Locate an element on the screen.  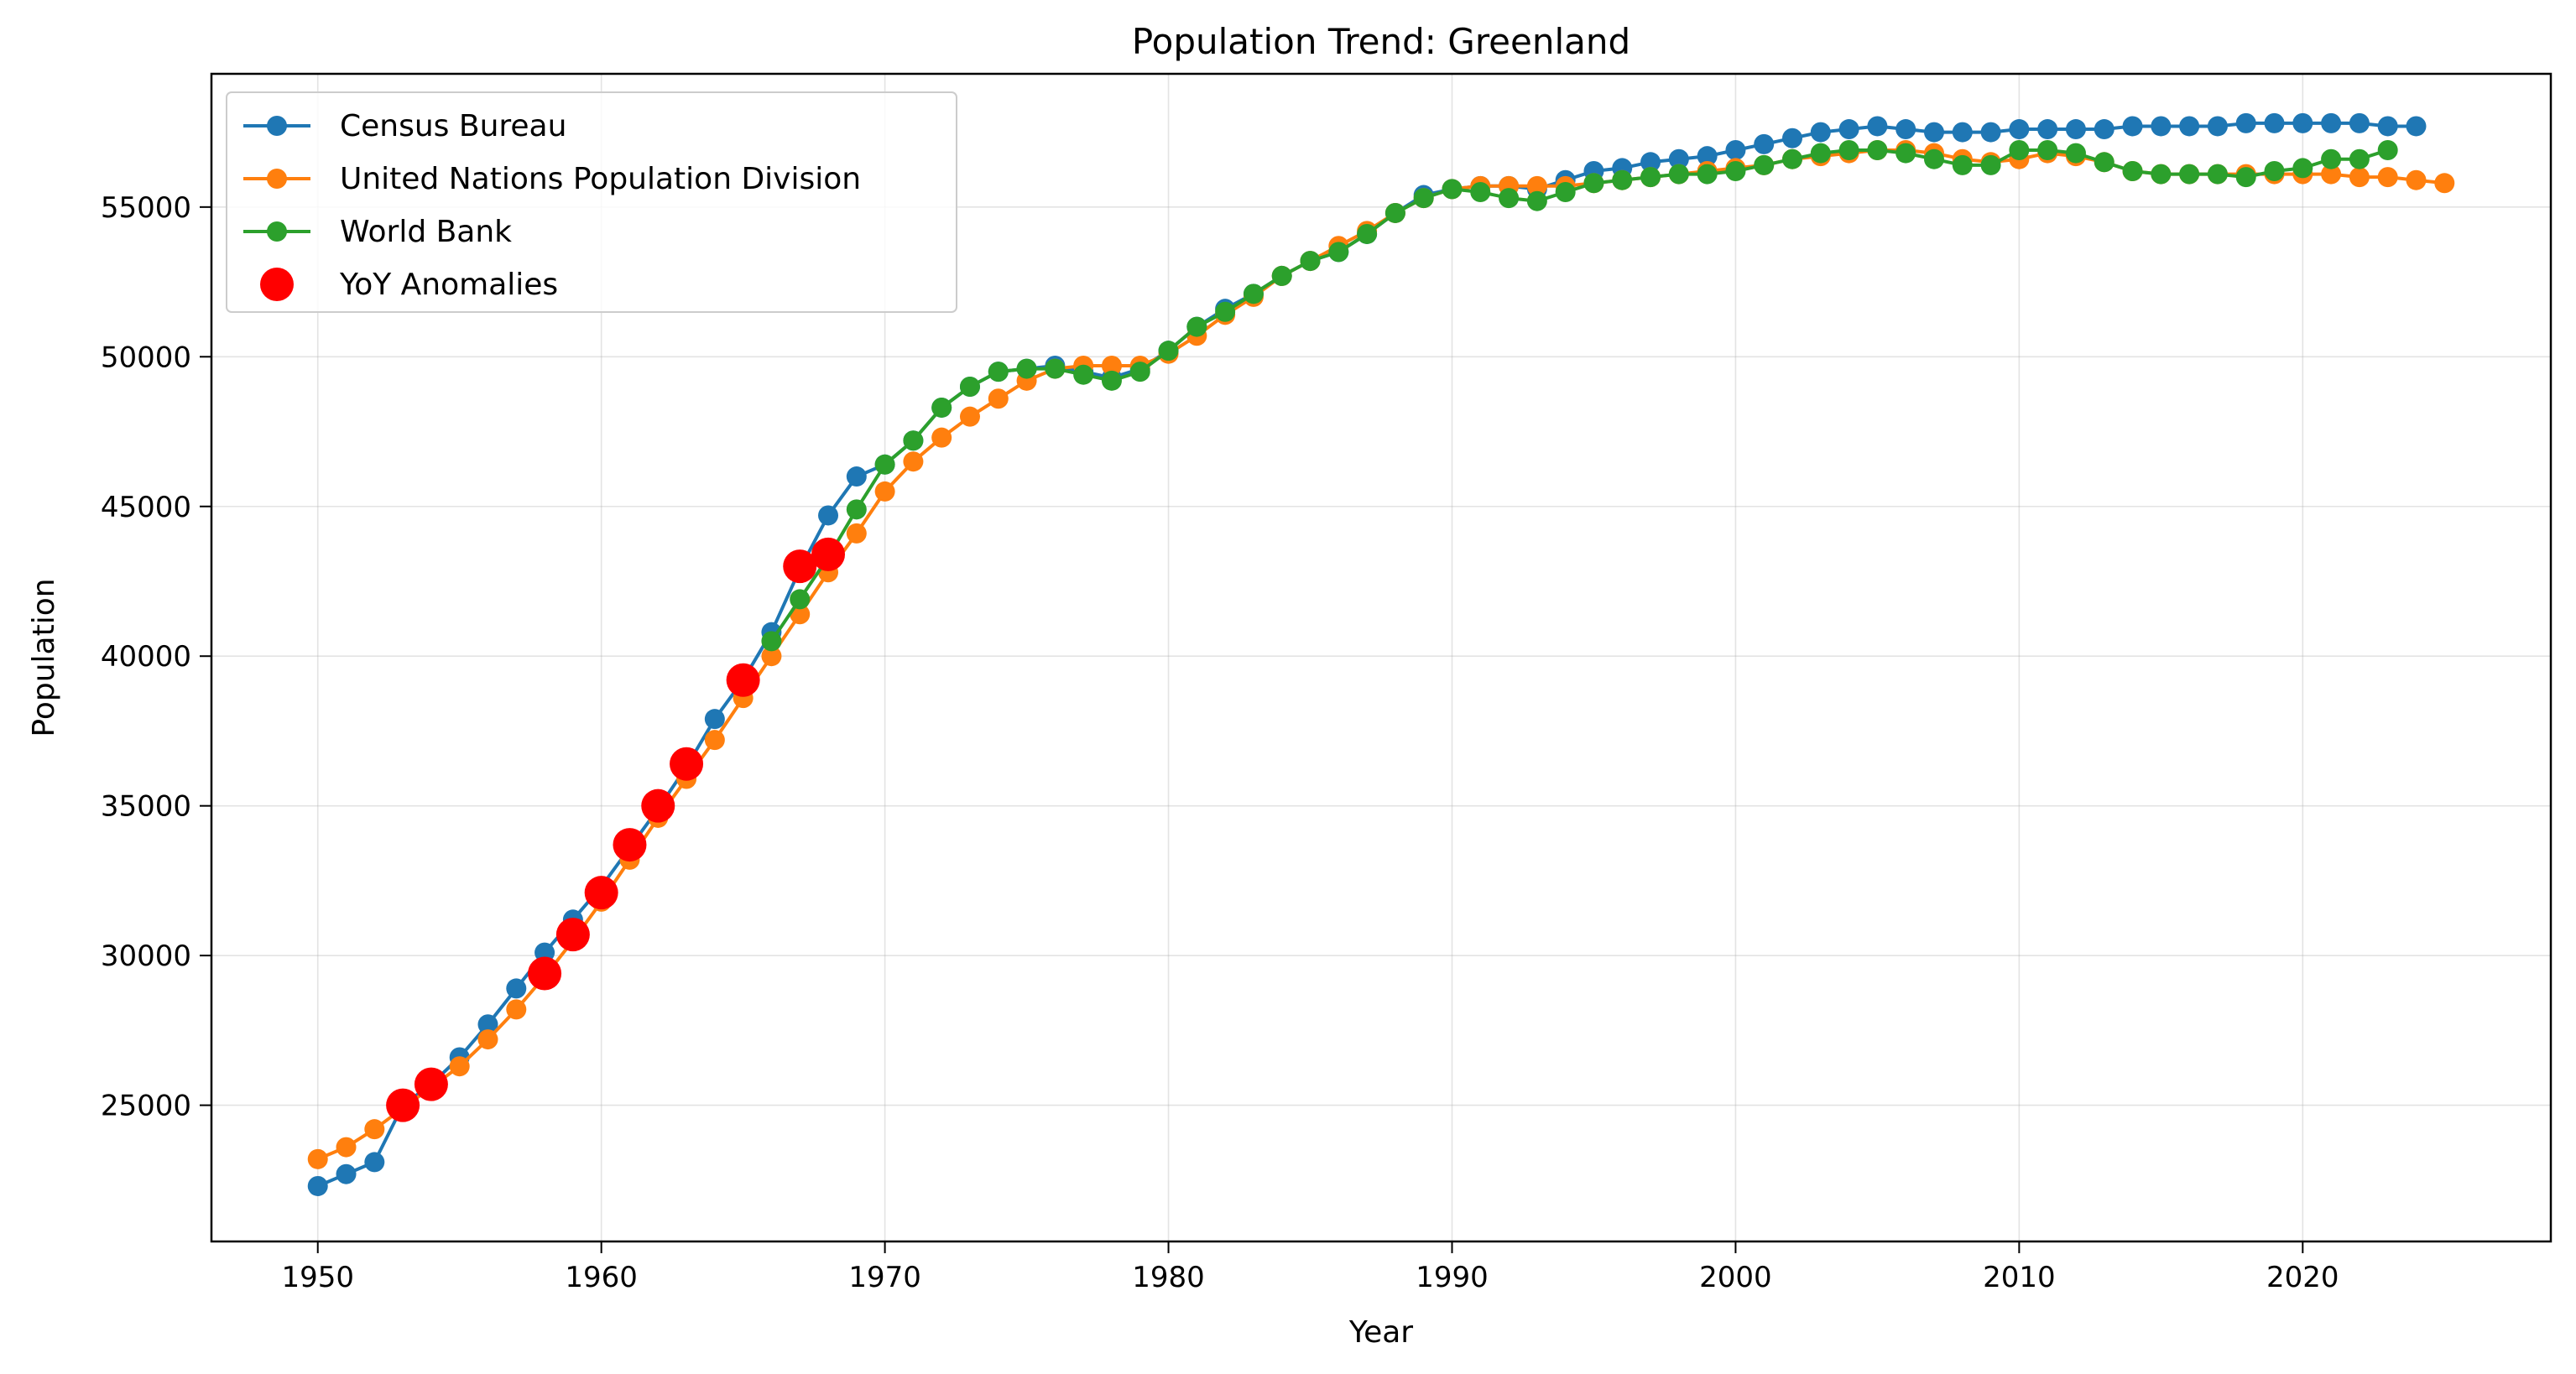
x-tick-label: 1980 is located at coordinates (1168, 1277).